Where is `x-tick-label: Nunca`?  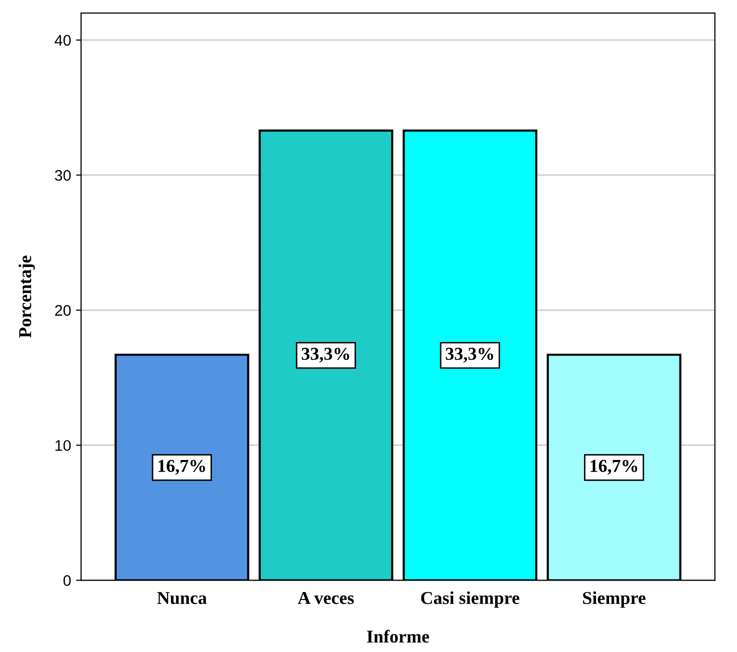
x-tick-label: Nunca is located at coordinates (182, 598).